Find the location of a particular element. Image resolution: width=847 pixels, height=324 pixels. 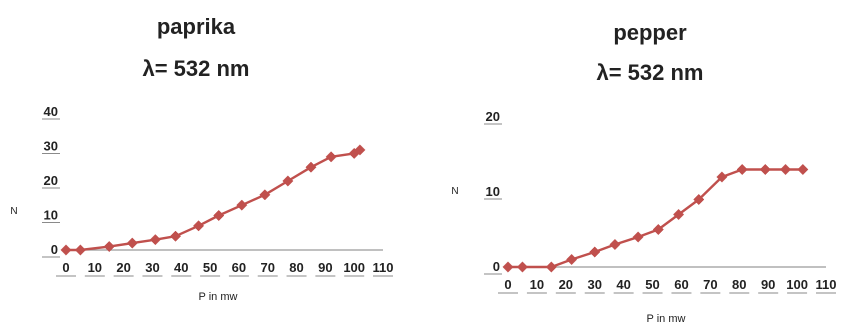

y-tick-label: 30 is located at coordinates (51, 146).